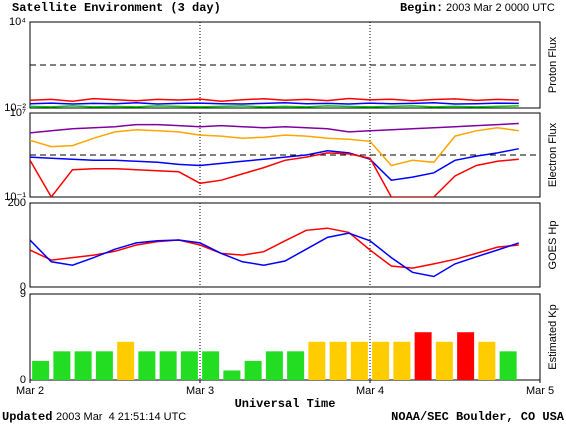  Describe the element at coordinates (553, 154) in the screenshot. I see `y-axis-label: Electron Flux` at that location.